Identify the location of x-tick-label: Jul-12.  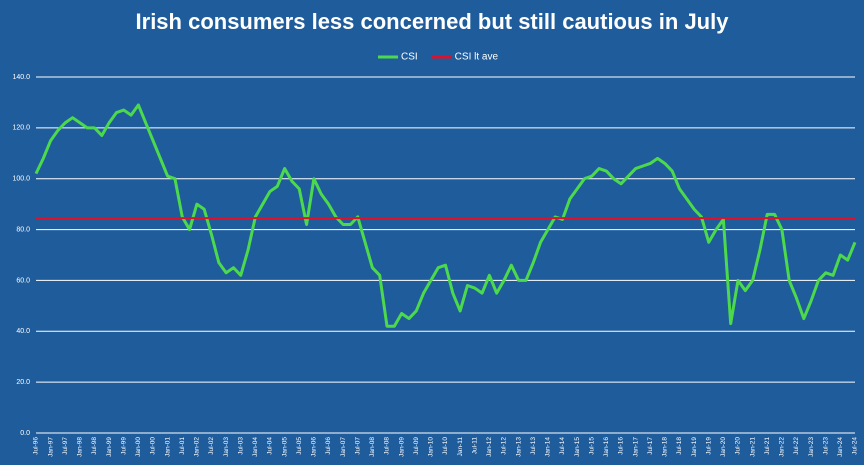
(504, 446).